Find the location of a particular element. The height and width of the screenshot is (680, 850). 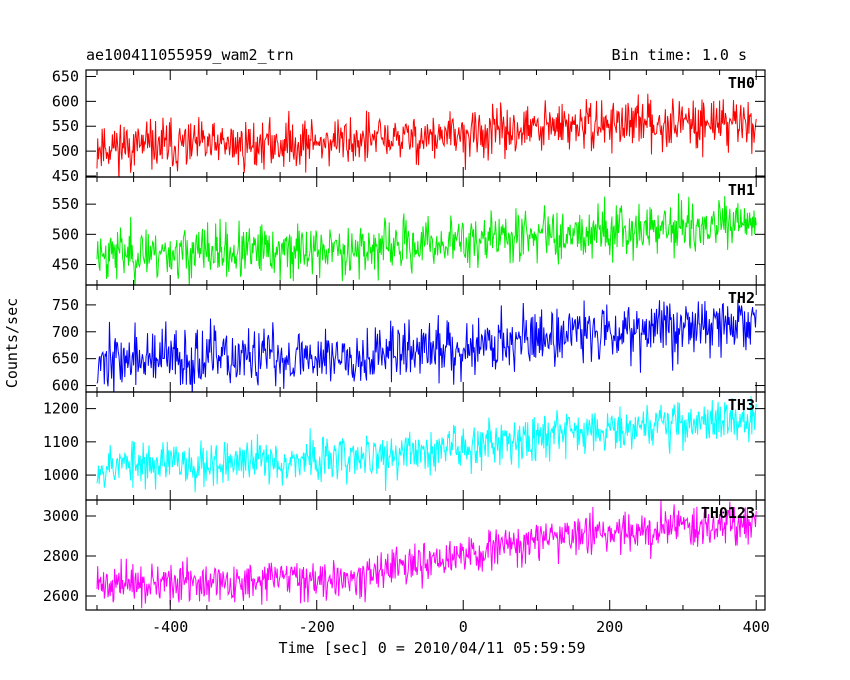

panel-label-th0123: TH0123 is located at coordinates (728, 513).